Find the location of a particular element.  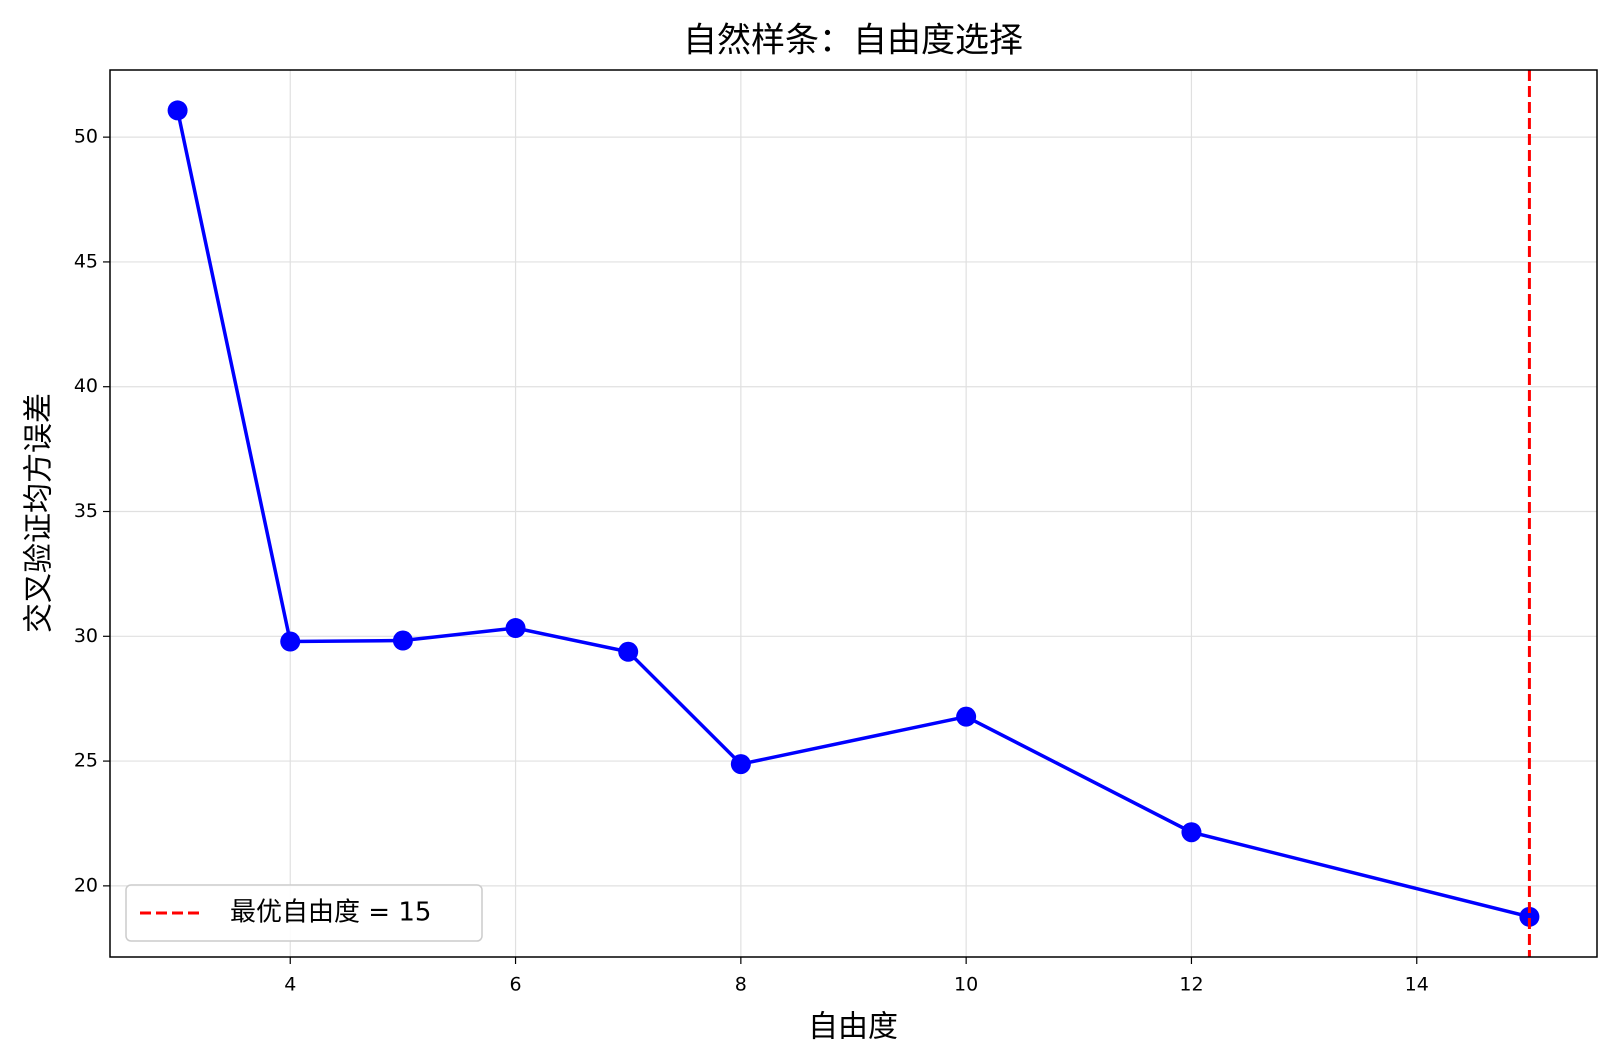

x-tick-label: 14 is located at coordinates (1417, 985).